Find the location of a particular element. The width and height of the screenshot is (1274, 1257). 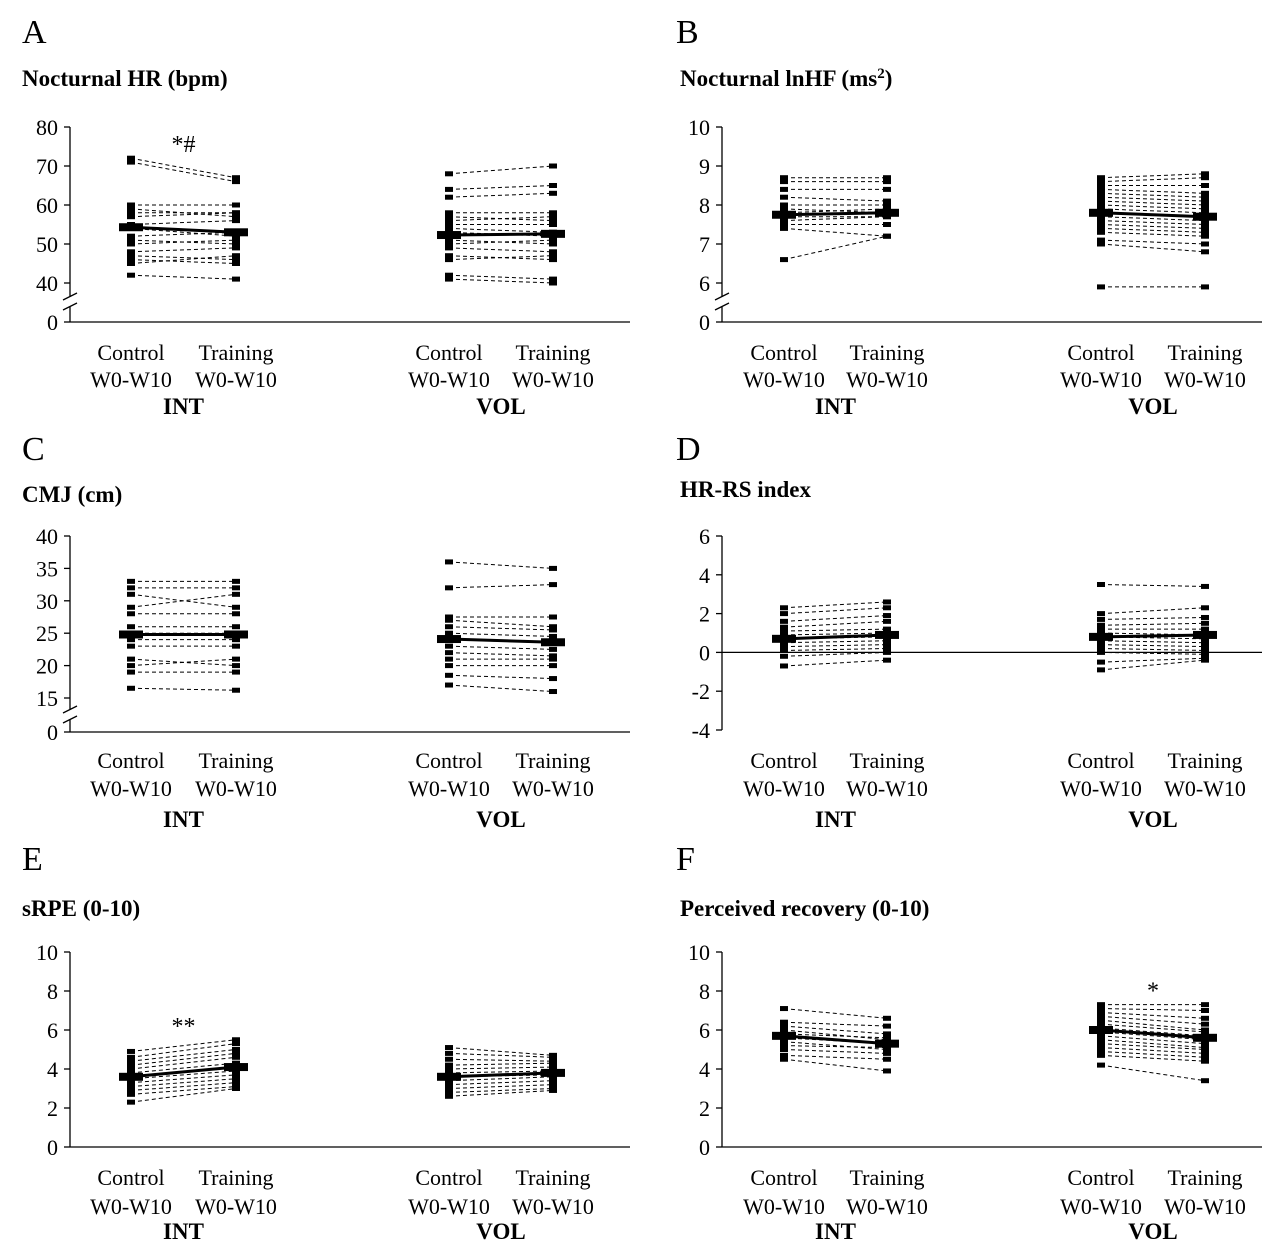

y-tick-label: 6 is located at coordinates (704, 283).